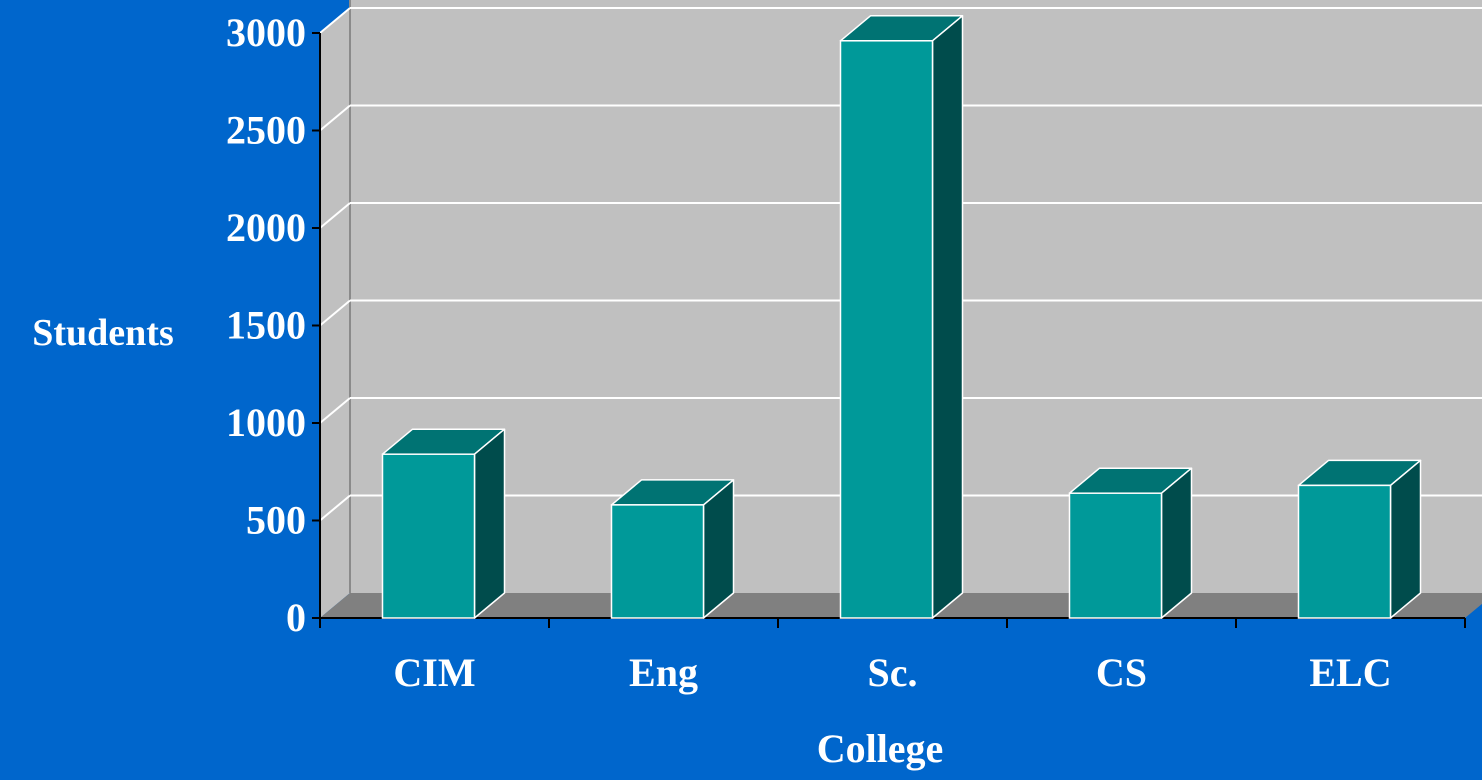 This screenshot has height=780, width=1482. Describe the element at coordinates (434, 672) in the screenshot. I see `x-tick-label: CIM` at that location.